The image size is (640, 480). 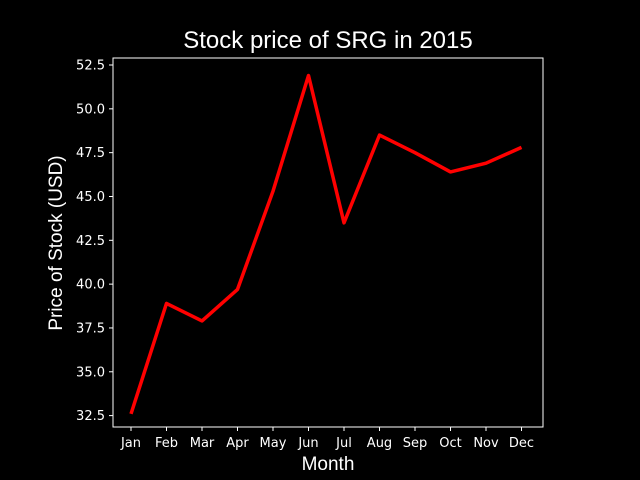 What do you see at coordinates (56, 242) in the screenshot?
I see `y-axis-title: Price of Stock (USD)` at bounding box center [56, 242].